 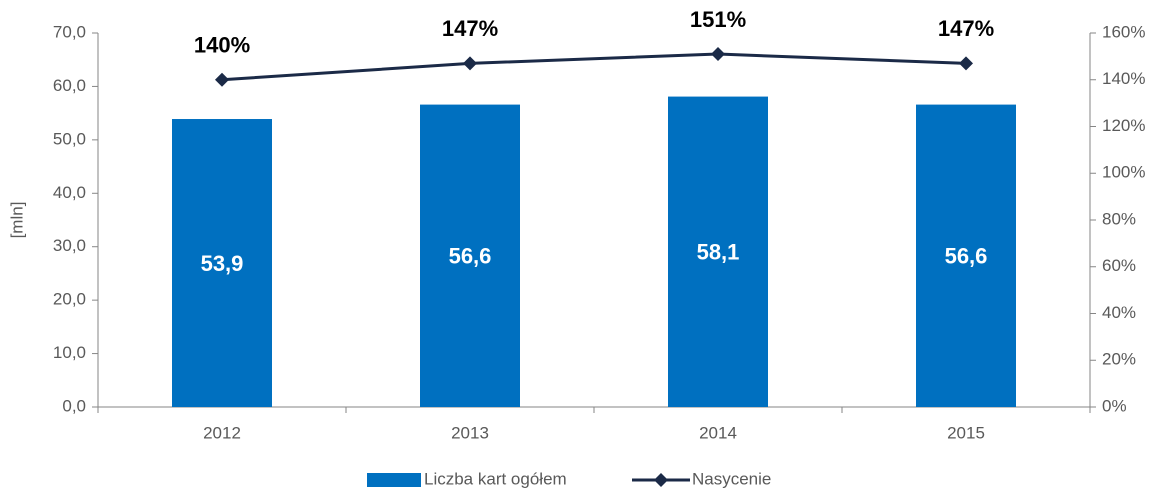 I want to click on legend-swatch, so click(x=394, y=480).